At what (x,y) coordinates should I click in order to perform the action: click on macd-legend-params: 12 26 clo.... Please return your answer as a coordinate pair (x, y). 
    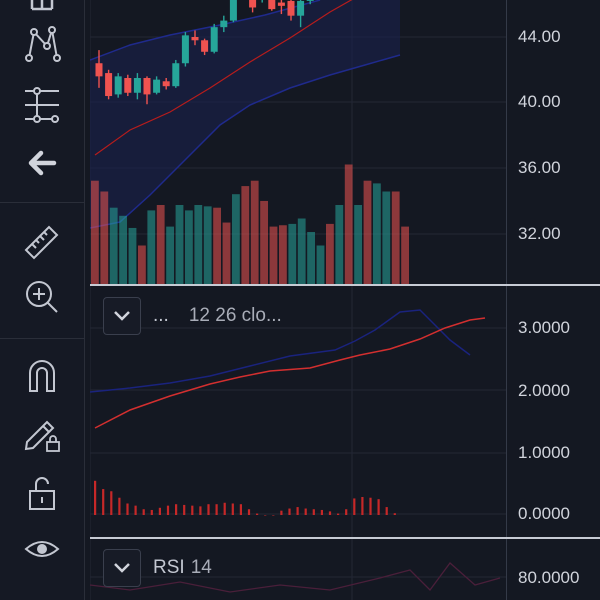
    Looking at the image, I should click on (235, 315).